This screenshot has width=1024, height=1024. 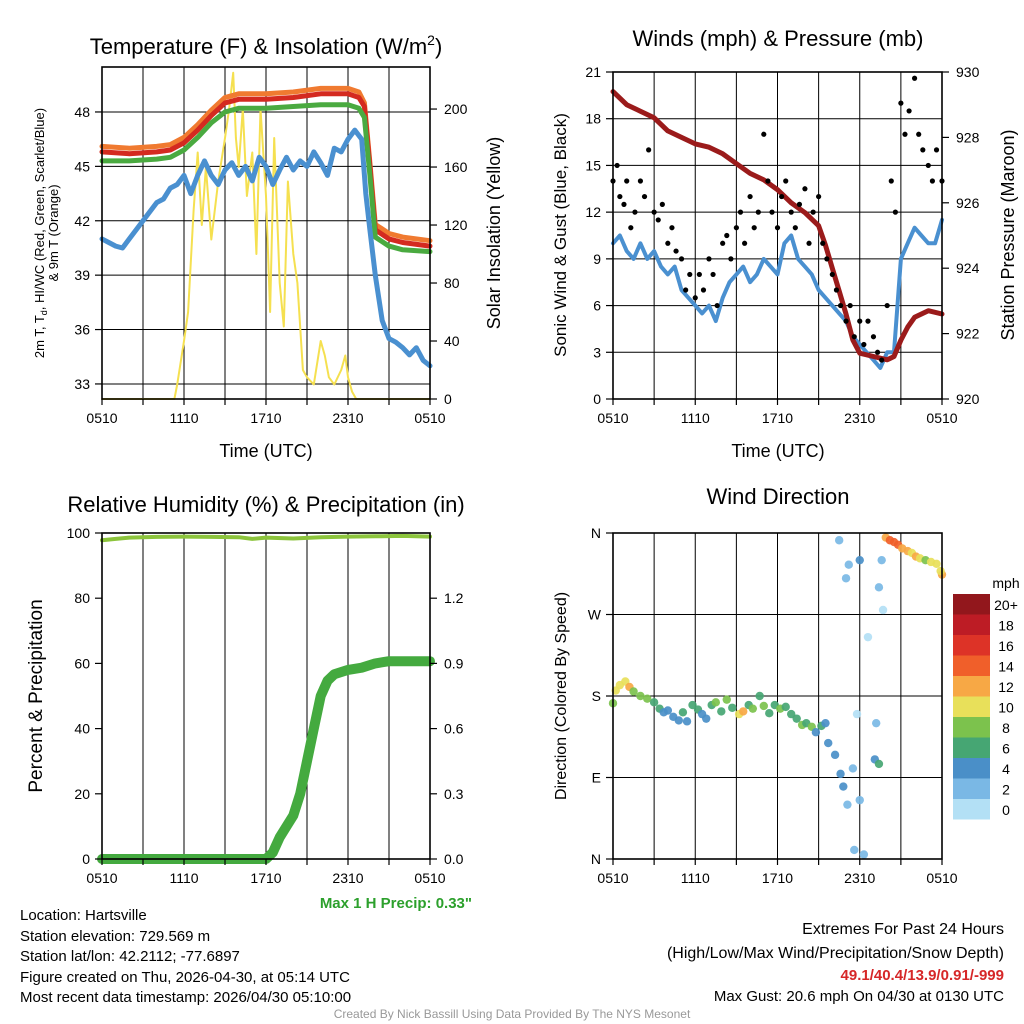 I want to click on relative-humidity-line, so click(x=266, y=538).